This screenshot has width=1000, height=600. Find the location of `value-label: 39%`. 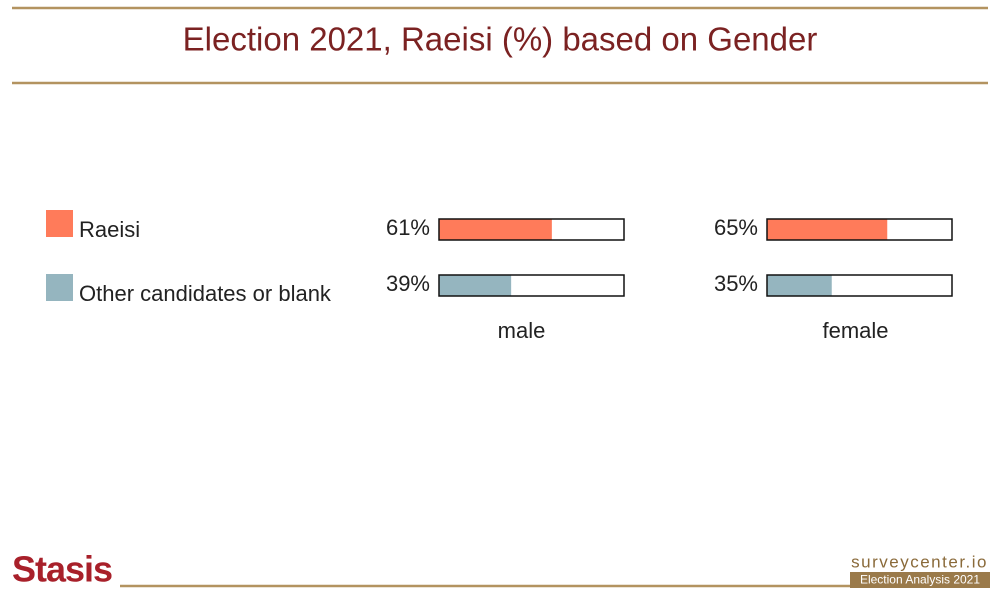

value-label: 39% is located at coordinates (408, 283).